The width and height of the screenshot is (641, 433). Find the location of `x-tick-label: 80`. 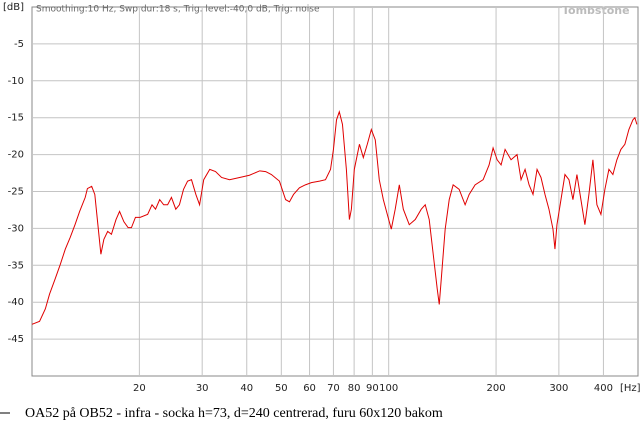

x-tick-label: 80 is located at coordinates (354, 388).